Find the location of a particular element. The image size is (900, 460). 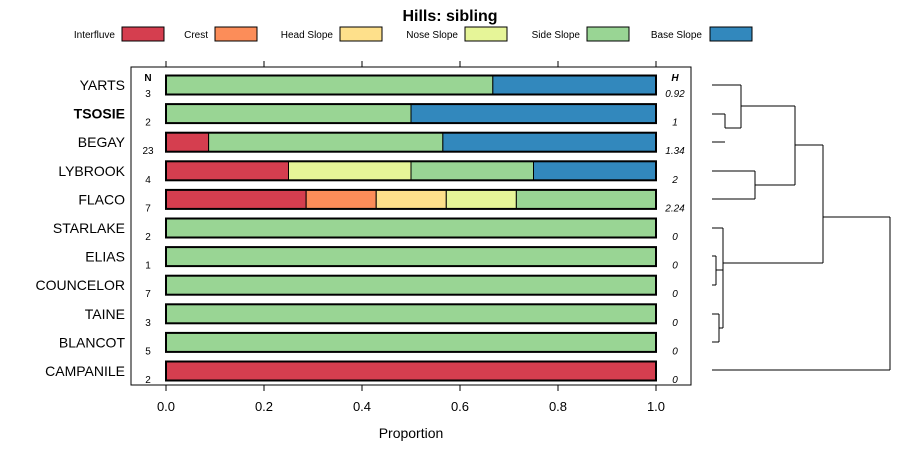

category-label: BEGAY is located at coordinates (102, 142).